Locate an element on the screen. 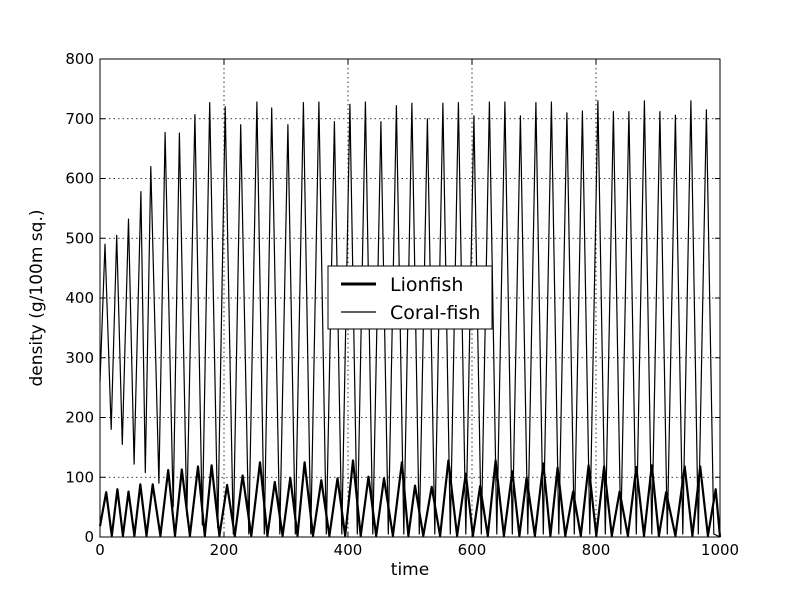  x-tick-label: 600 is located at coordinates (472, 550).